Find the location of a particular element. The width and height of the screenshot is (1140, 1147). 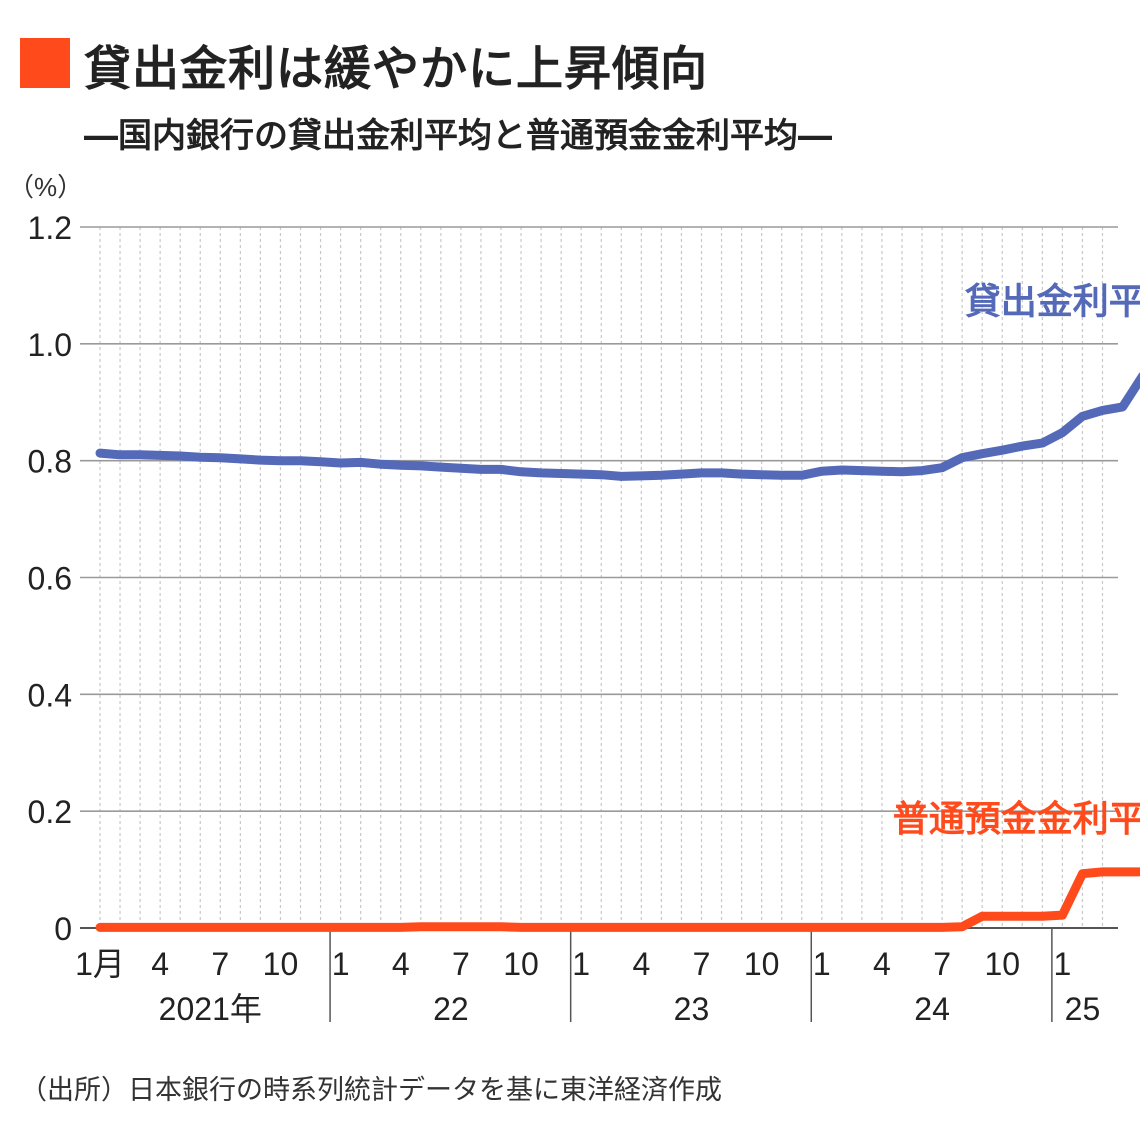

year-label: 25 is located at coordinates (1083, 1009).